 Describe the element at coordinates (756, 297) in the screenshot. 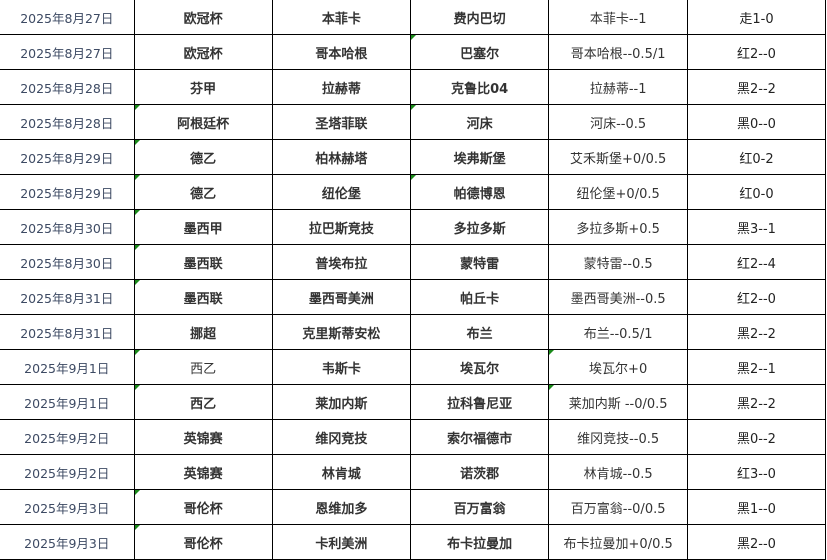

I see `result-cell: 红2--0` at that location.